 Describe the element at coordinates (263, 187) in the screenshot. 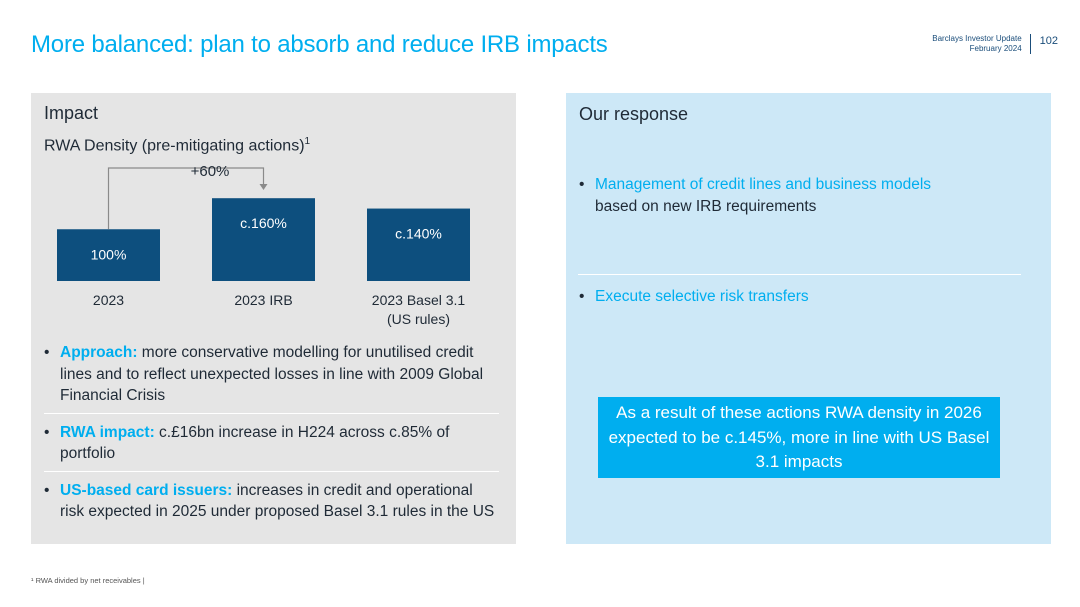

I see `annotation-arrowhead` at that location.